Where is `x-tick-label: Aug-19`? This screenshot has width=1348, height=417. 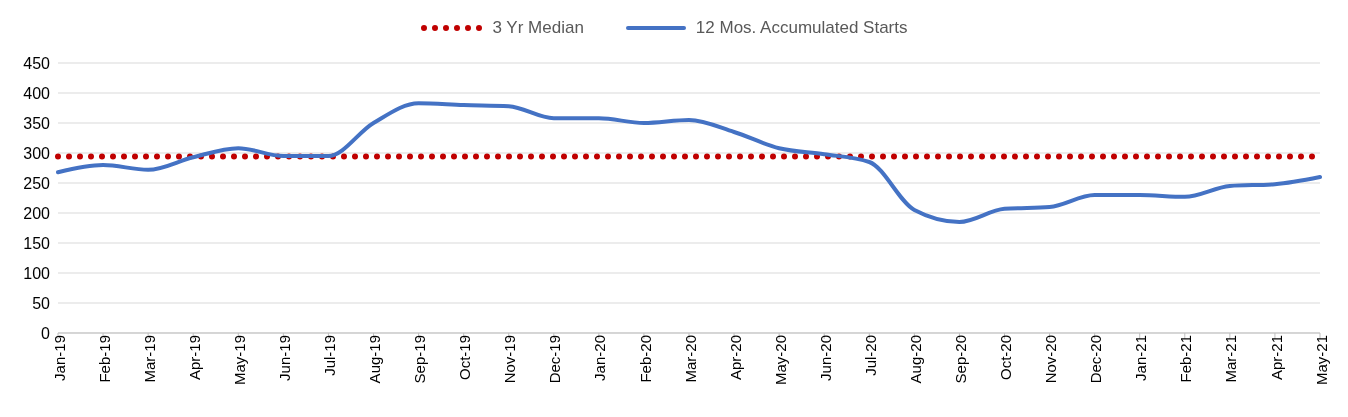
x-tick-label: Aug-19 is located at coordinates (375, 359).